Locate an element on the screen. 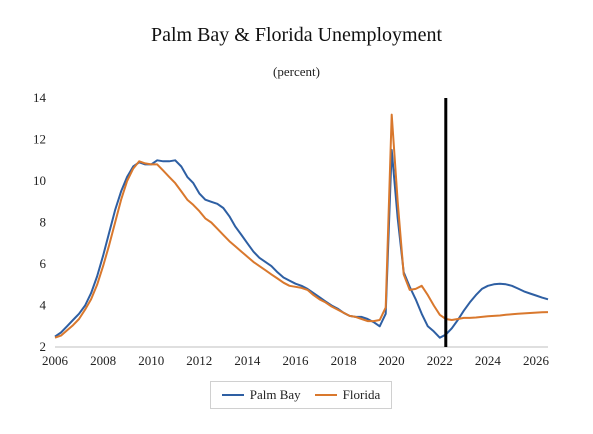 The height and width of the screenshot is (434, 593). y-tick-label: 8 is located at coordinates (43, 222).